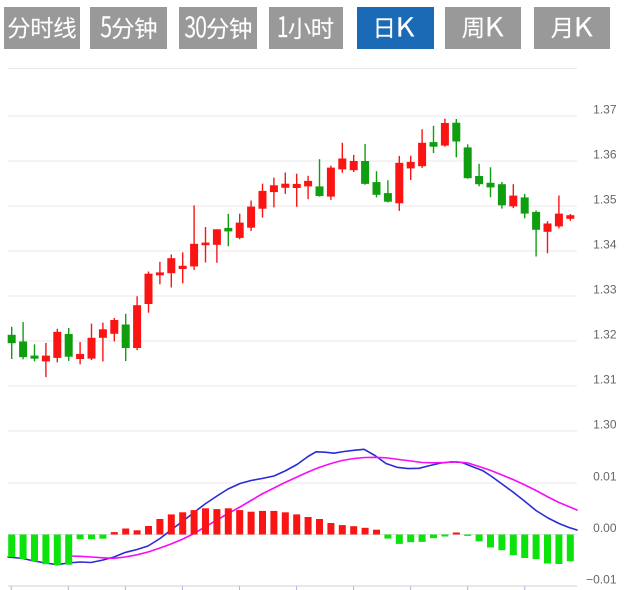 This screenshot has width=635, height=590. What do you see at coordinates (605, 477) in the screenshot?
I see `svg-text: 0.01` at bounding box center [605, 477].